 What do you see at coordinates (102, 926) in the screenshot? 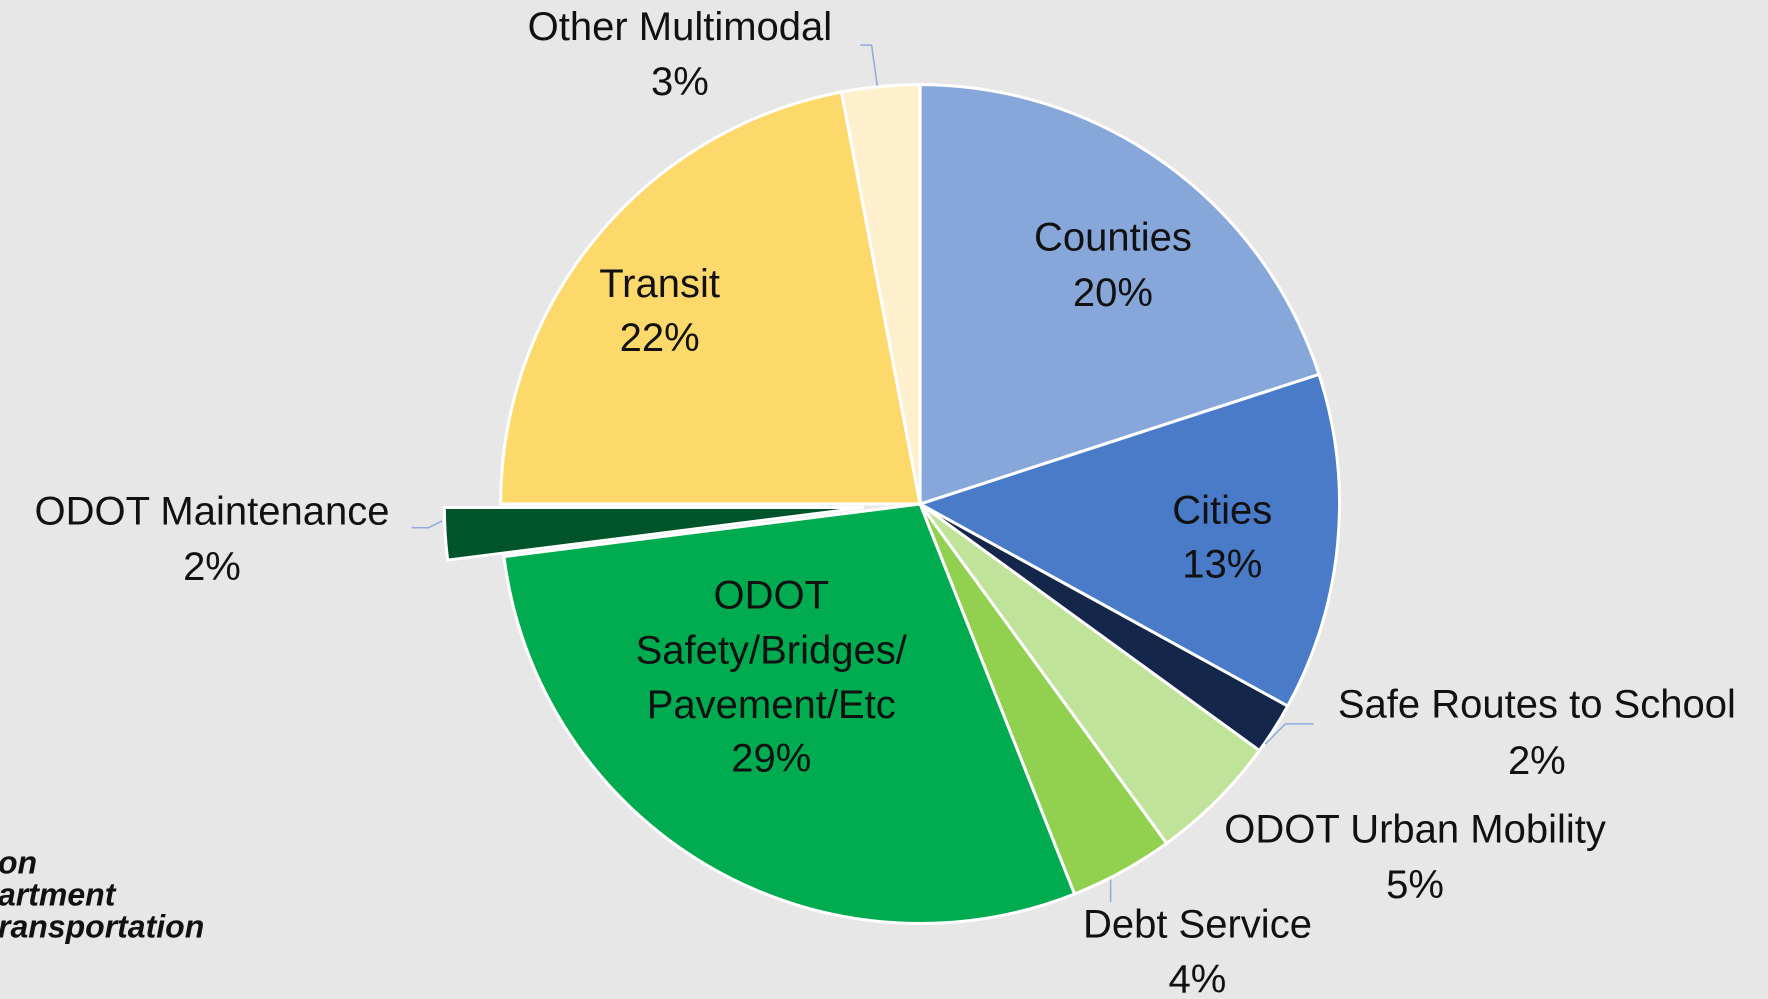
I see `logo-text: ransportation` at bounding box center [102, 926].